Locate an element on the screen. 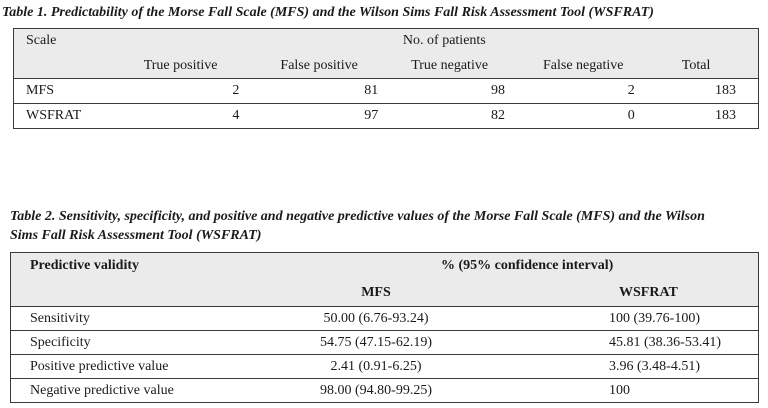 This screenshot has height=408, width=768. table2-row-label: Specificity is located at coordinates (60, 342).